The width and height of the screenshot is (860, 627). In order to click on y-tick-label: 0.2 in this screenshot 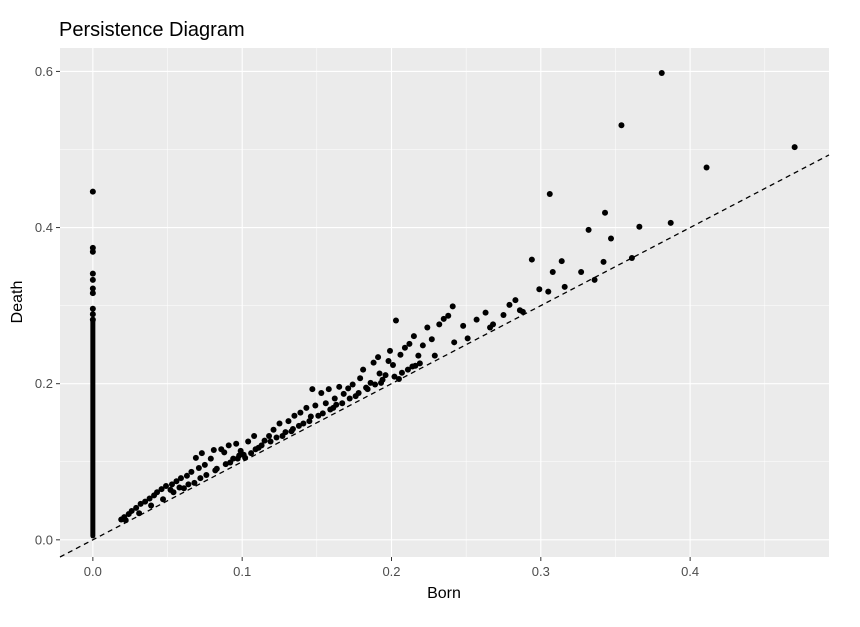, I will do `click(44, 383)`.